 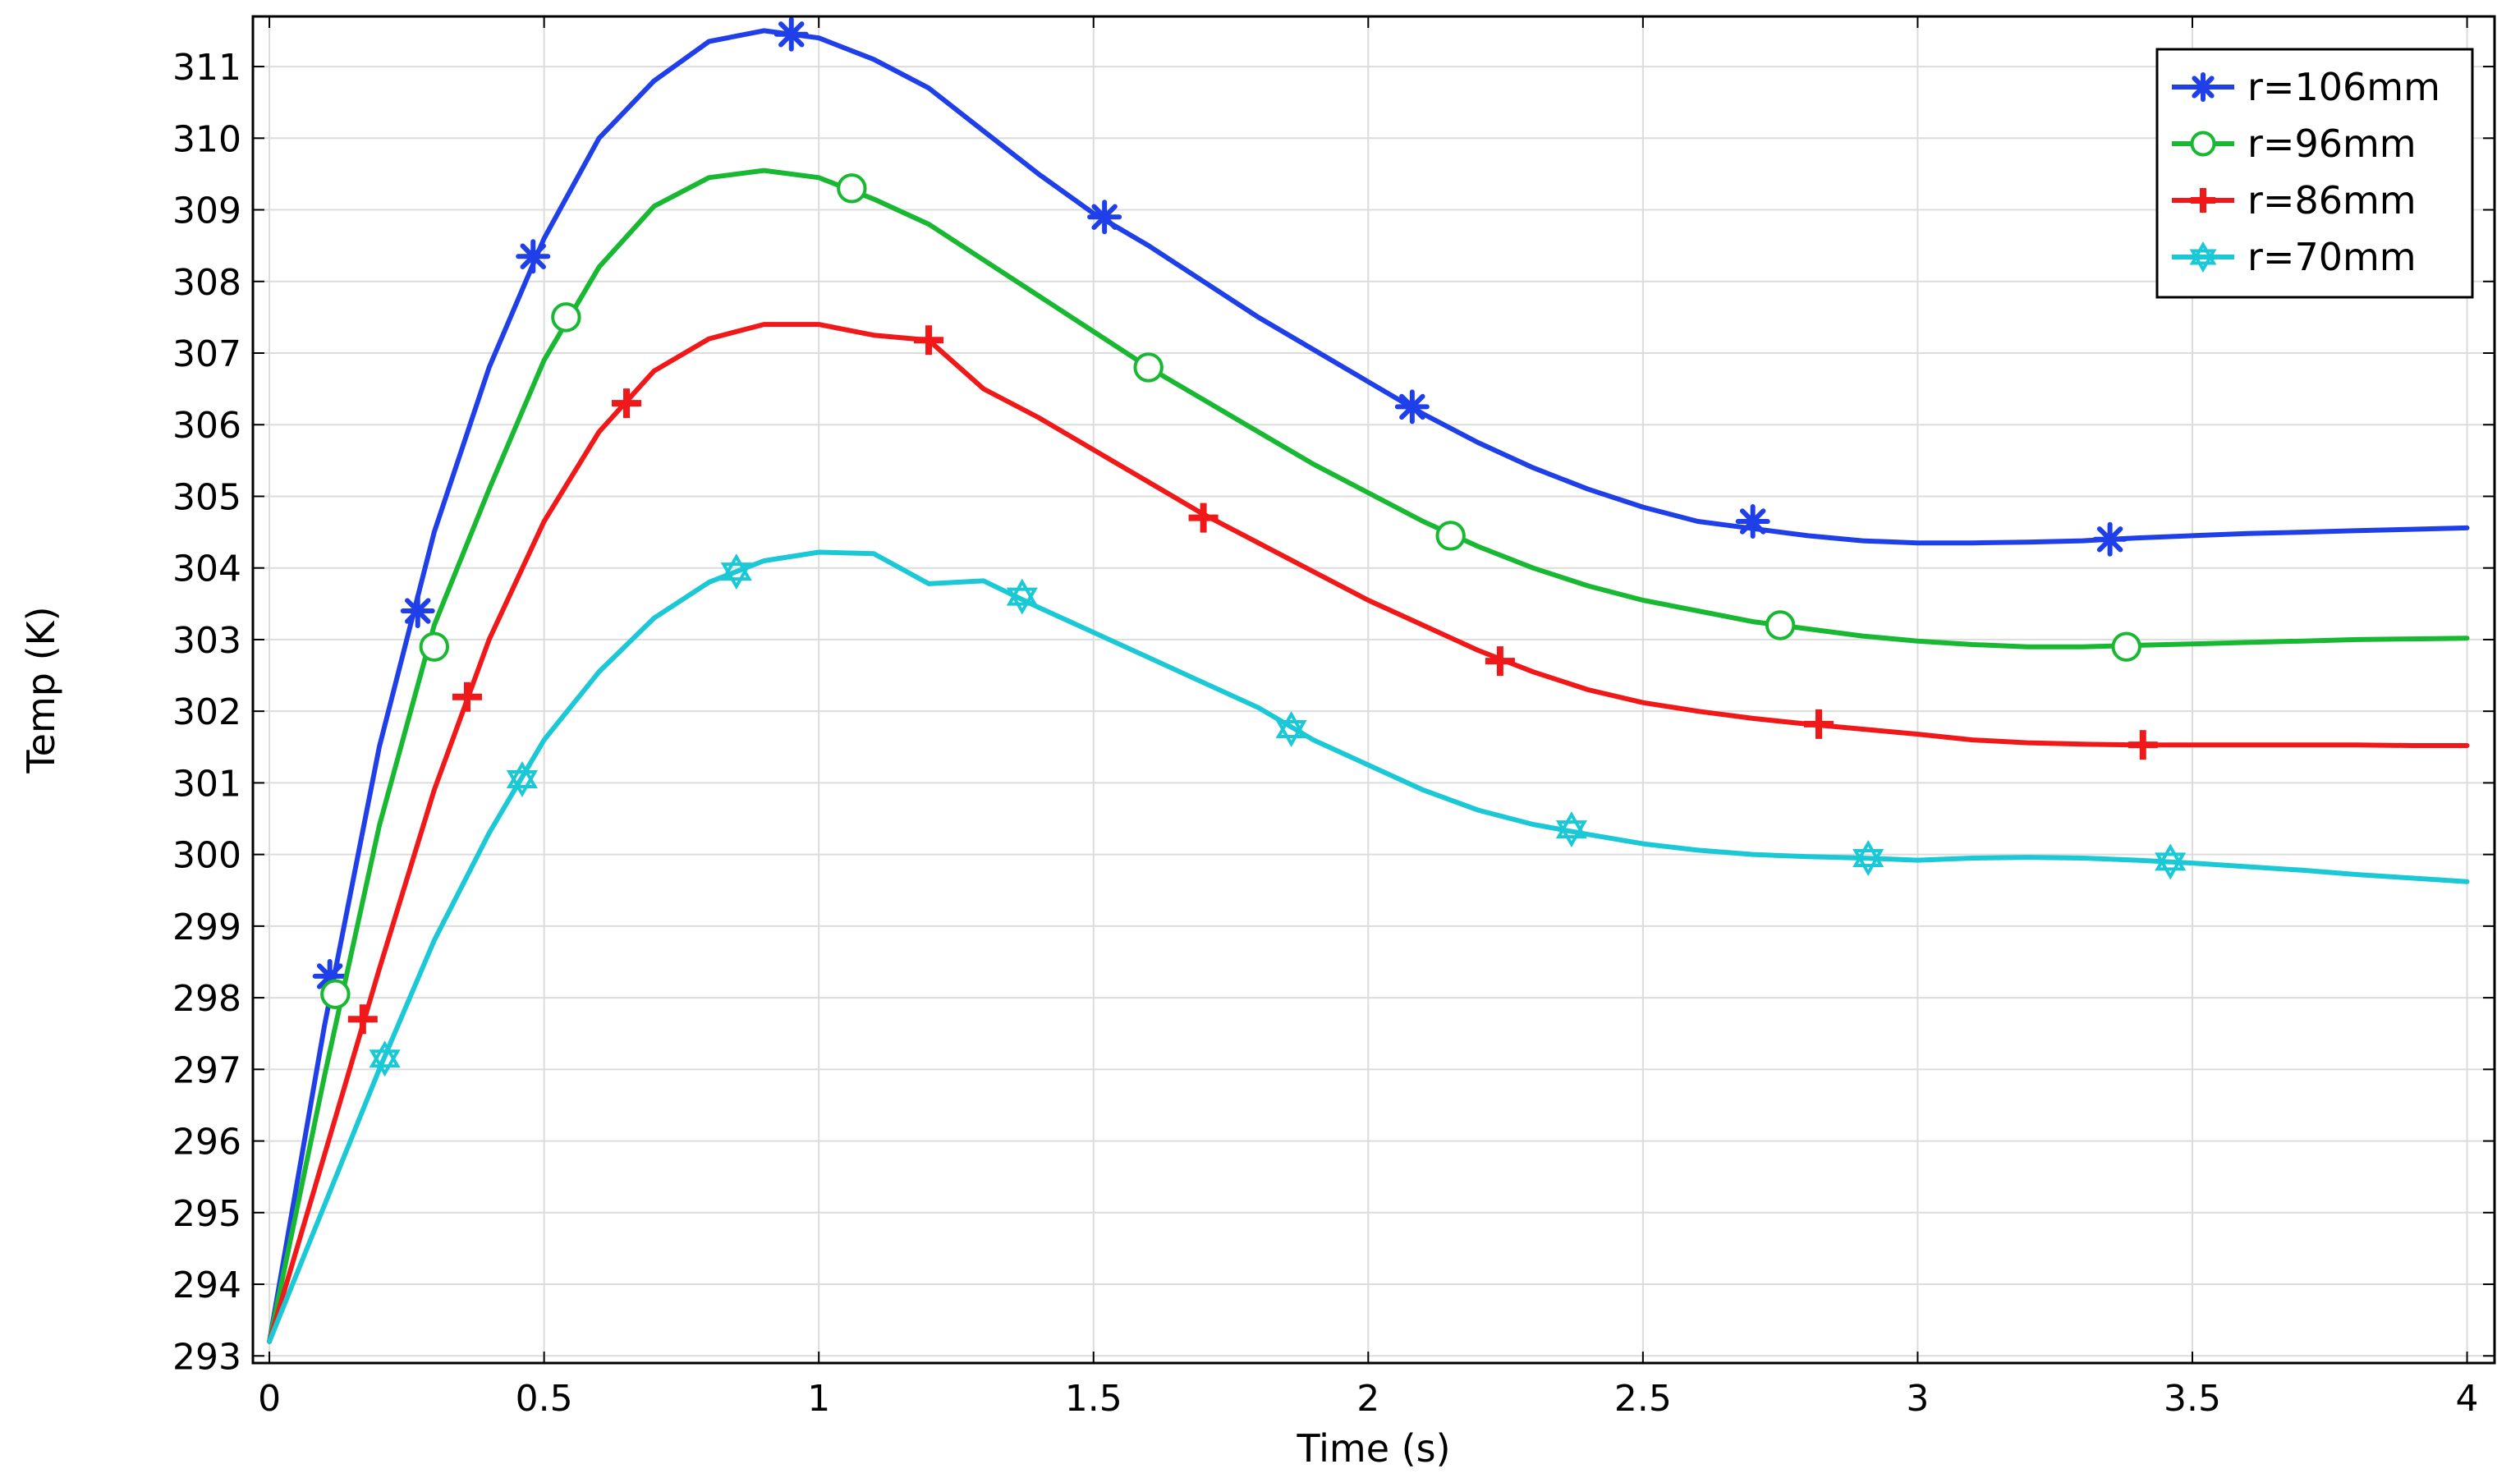 What do you see at coordinates (206, 856) in the screenshot?
I see `y-tick-label: 300` at bounding box center [206, 856].